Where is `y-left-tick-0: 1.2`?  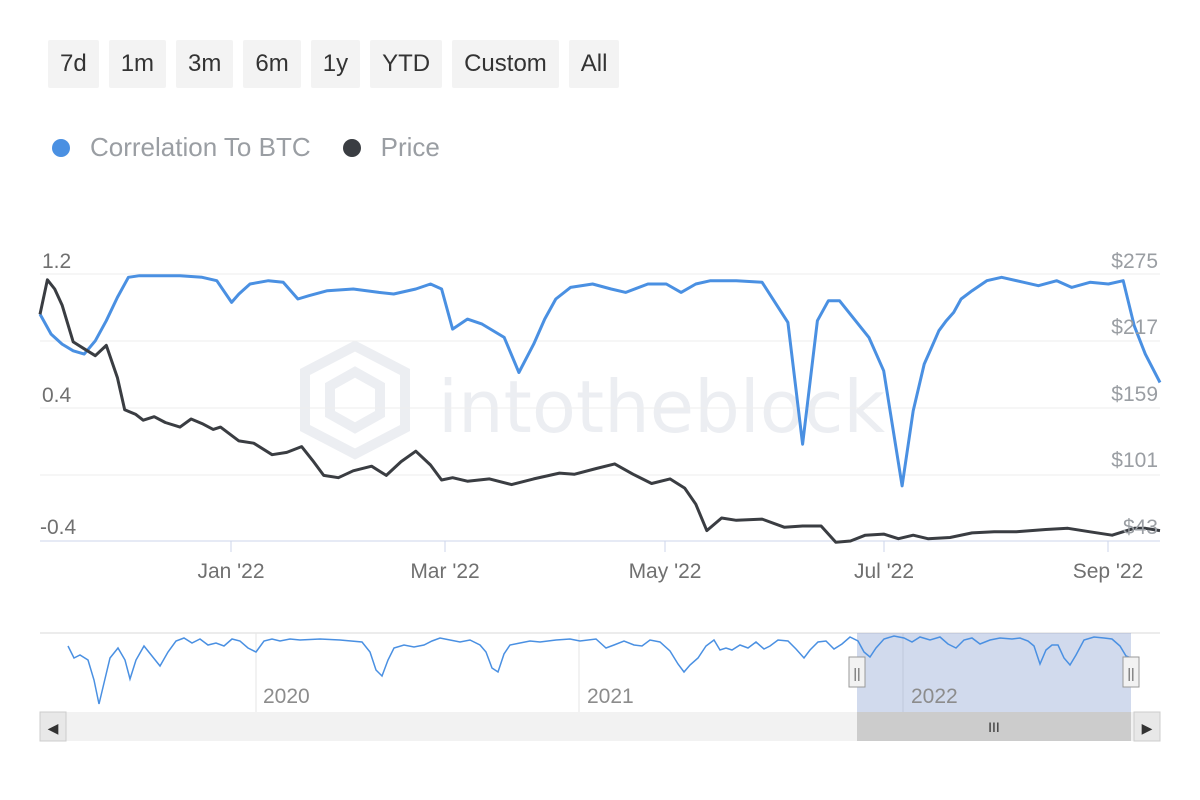
y-left-tick-0: 1.2 is located at coordinates (56, 261).